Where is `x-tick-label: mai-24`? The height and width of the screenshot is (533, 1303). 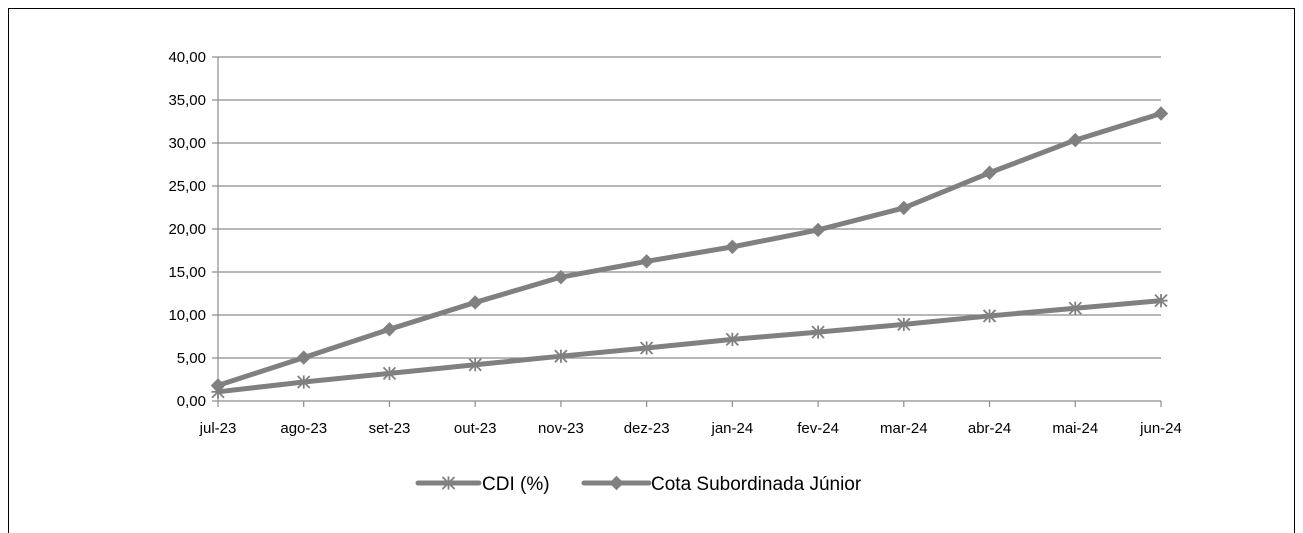 x-tick-label: mai-24 is located at coordinates (1075, 428).